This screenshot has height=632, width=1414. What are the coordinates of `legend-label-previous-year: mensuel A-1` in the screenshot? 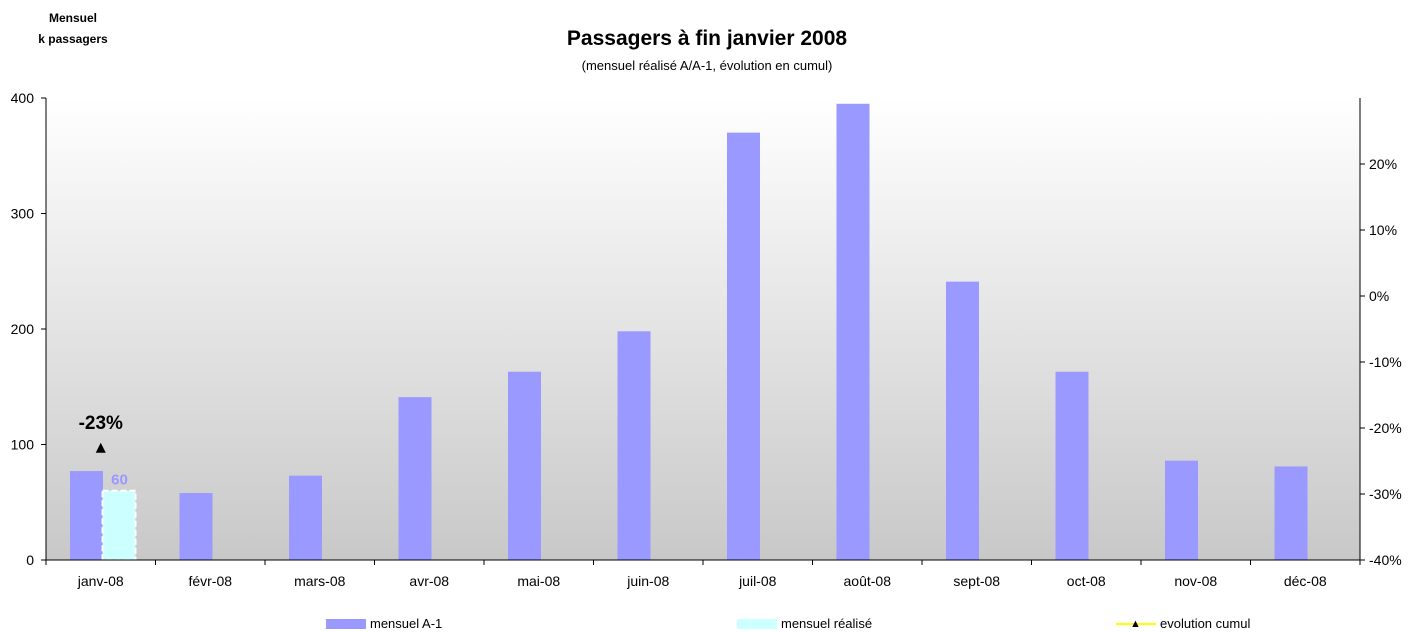 It's located at (406, 623).